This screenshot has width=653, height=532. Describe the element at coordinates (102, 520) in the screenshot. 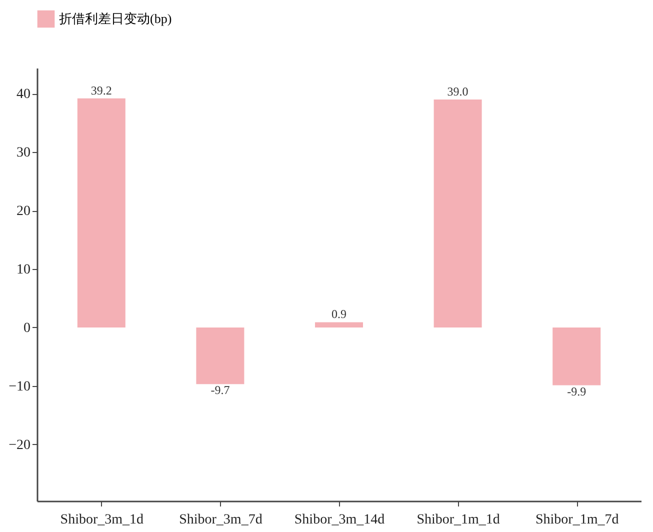

I see `x-tick-label: Shibor_3m_1d` at that location.